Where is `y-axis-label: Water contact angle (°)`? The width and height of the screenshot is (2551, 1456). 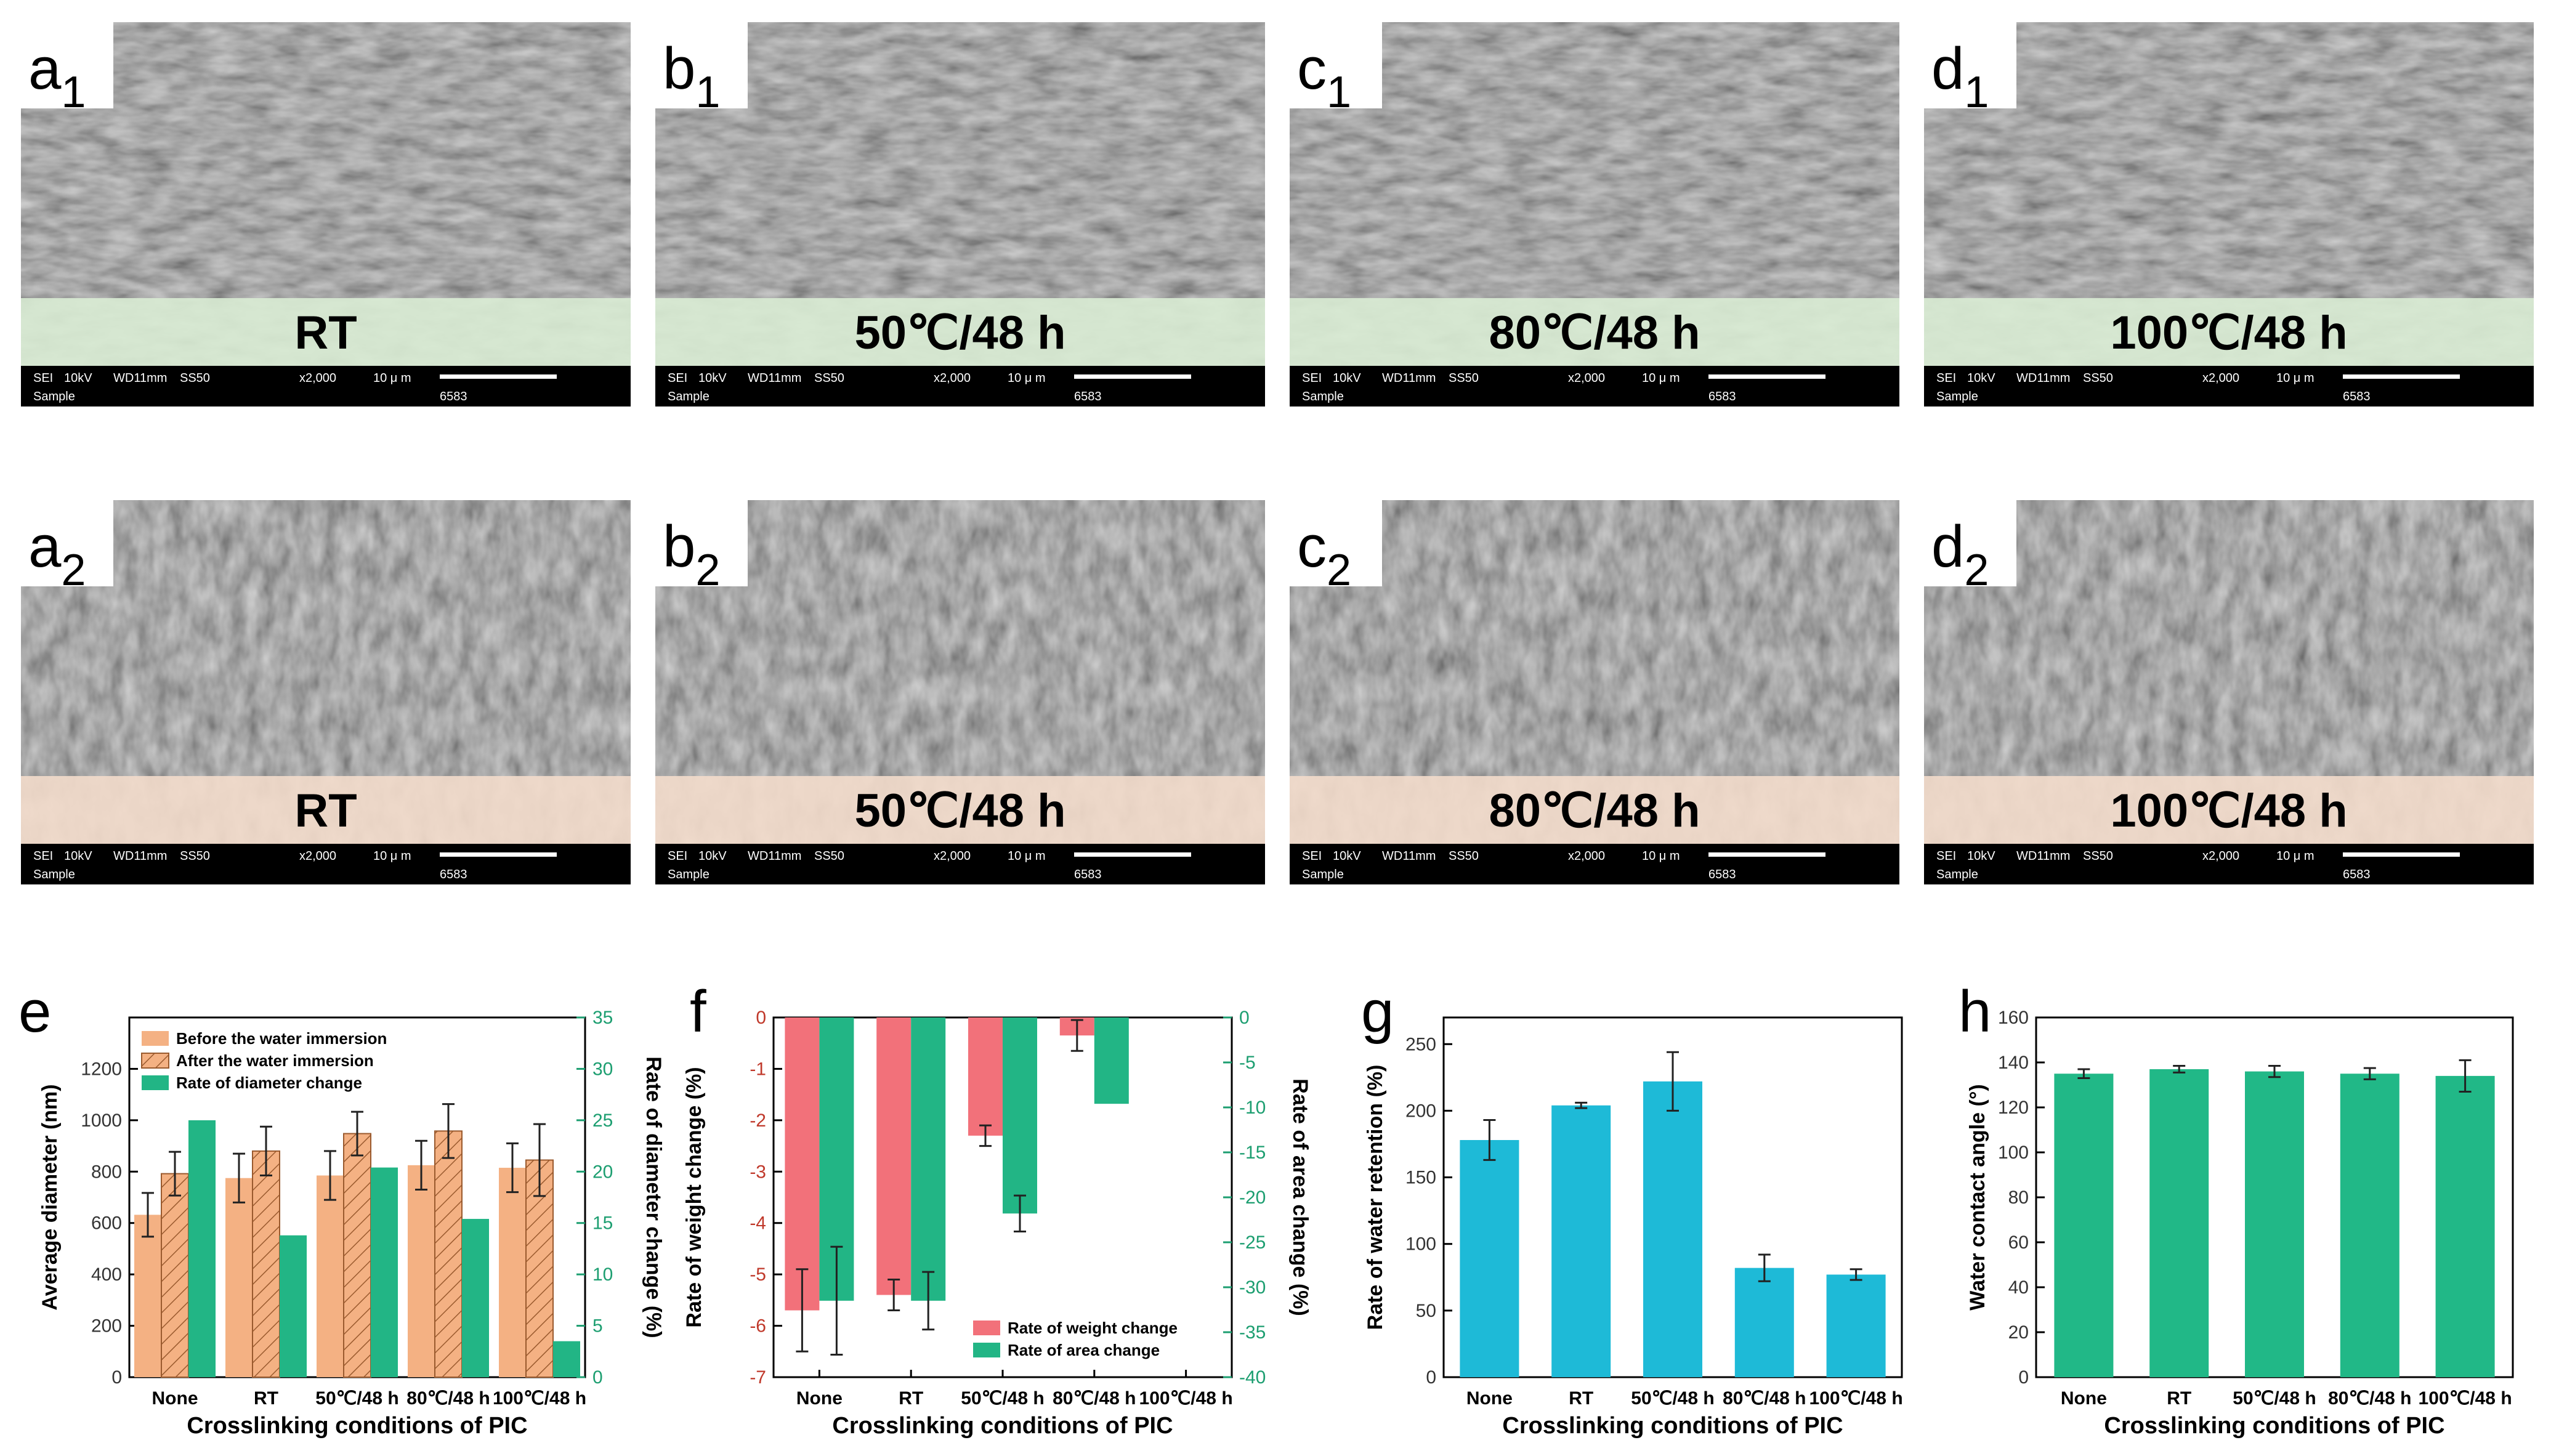 y-axis-label: Water contact angle (°) is located at coordinates (1977, 1197).